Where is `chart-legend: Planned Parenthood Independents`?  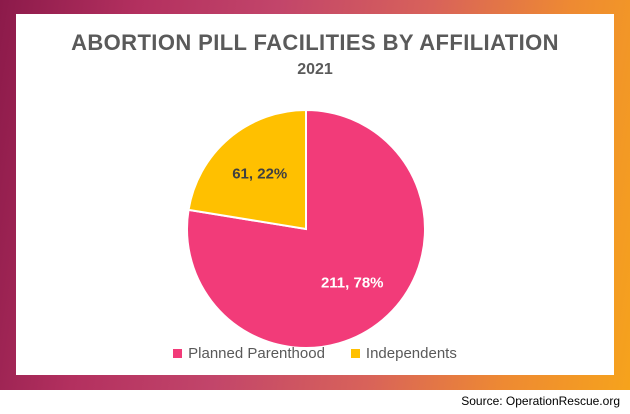 chart-legend: Planned Parenthood Independents is located at coordinates (315, 353).